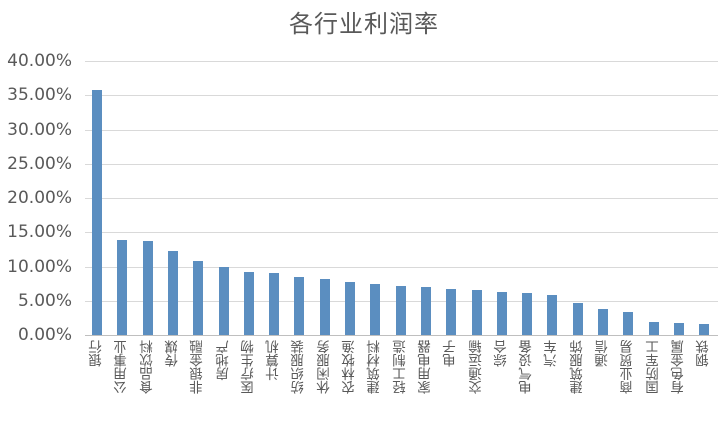 The image size is (728, 422). I want to click on x-tick-label: 综合, so click(501, 353).